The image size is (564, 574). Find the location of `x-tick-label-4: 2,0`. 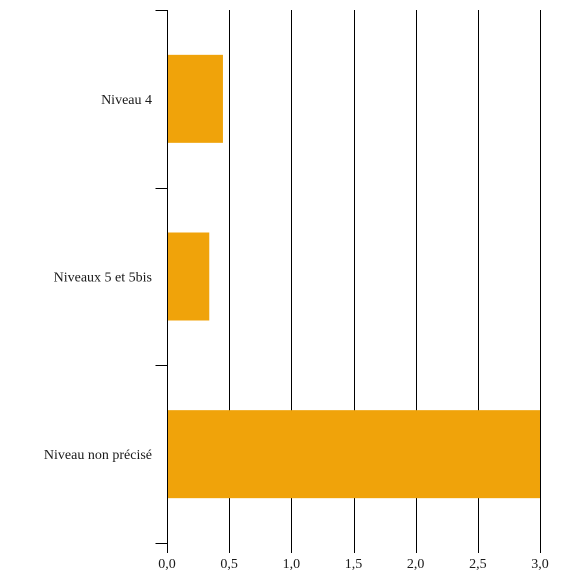

x-tick-label-4: 2,0 is located at coordinates (416, 564).